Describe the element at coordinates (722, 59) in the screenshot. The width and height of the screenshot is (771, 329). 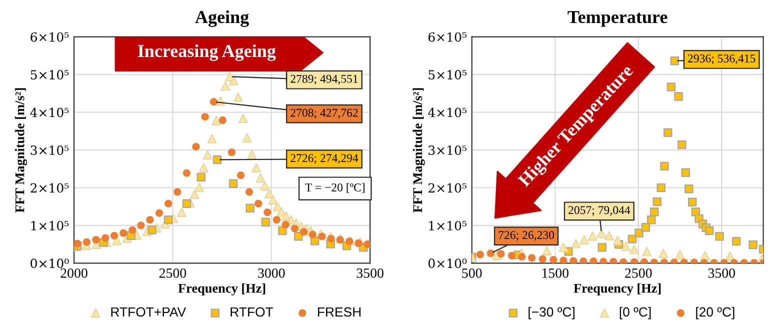
I see `annotation: 2936; 536,415` at that location.